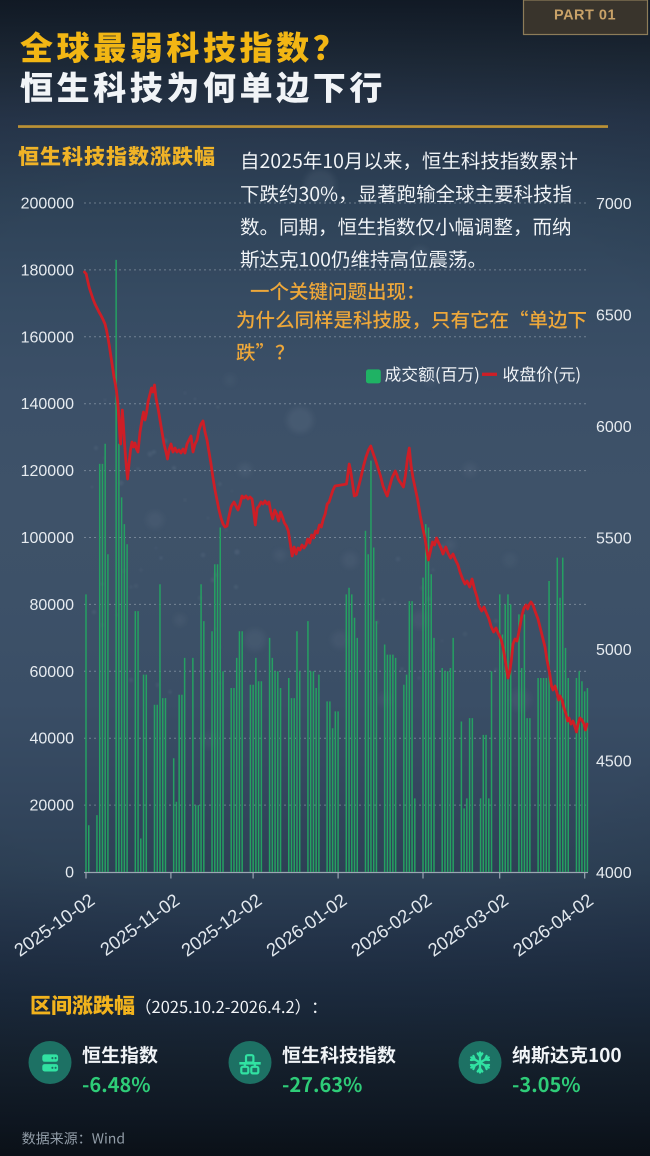 The width and height of the screenshot is (650, 1156). I want to click on svg-text: 4500, so click(614, 762).